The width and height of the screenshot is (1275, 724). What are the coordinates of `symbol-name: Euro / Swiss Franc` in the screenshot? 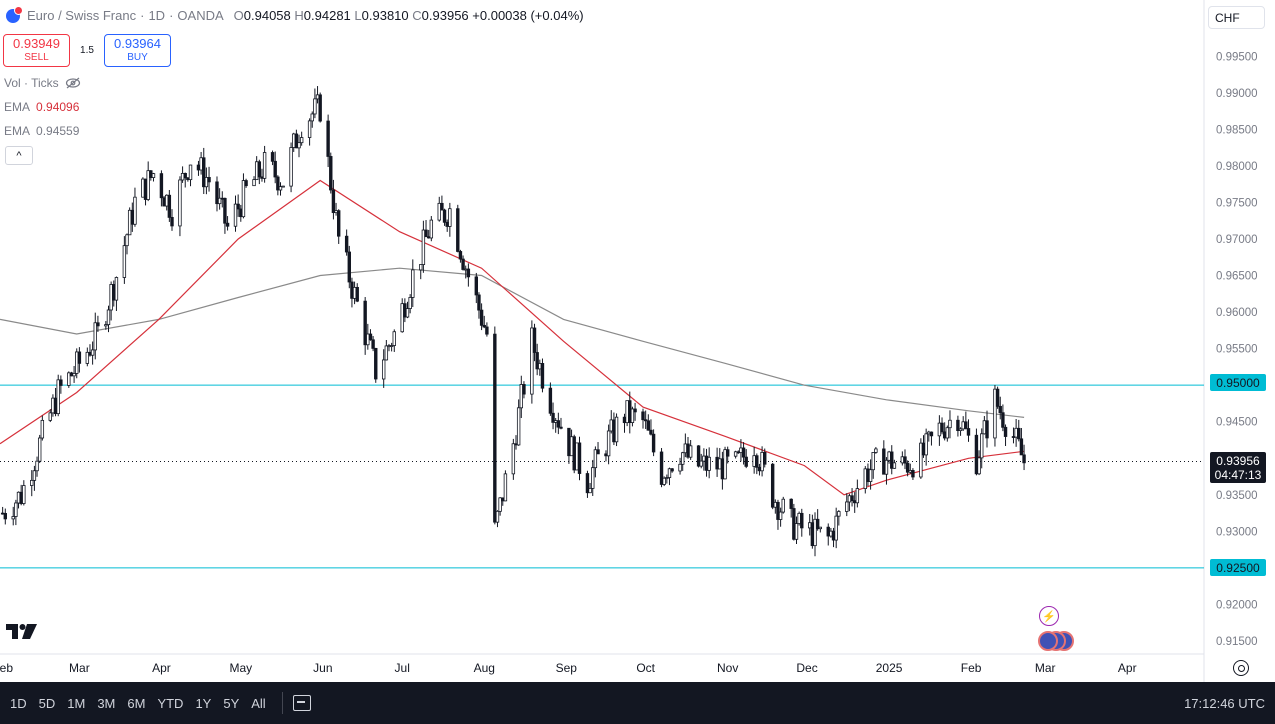 It's located at (82, 15).